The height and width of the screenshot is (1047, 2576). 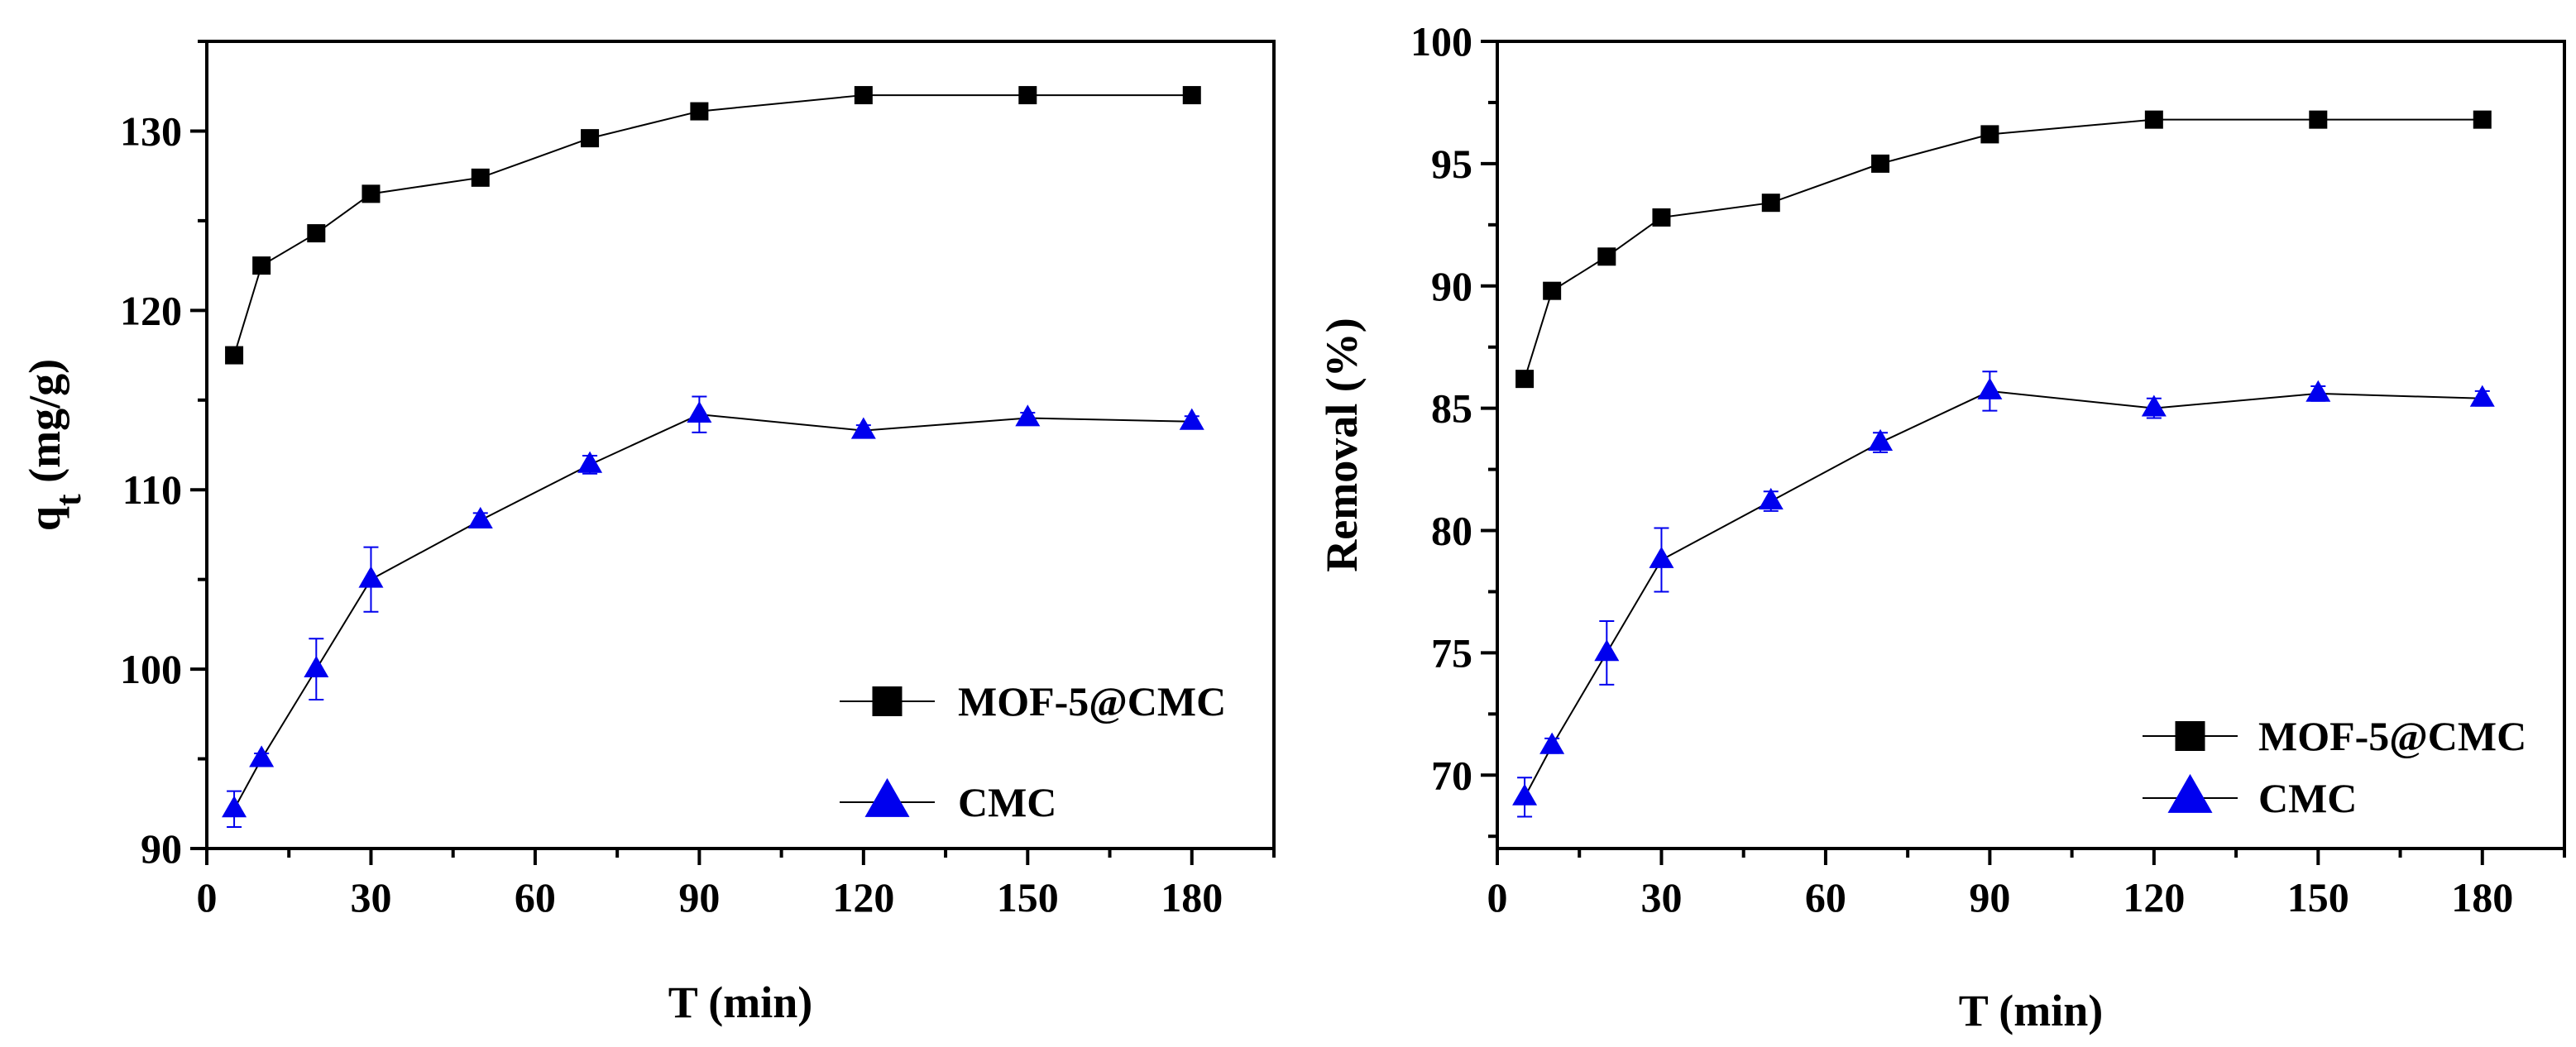 I want to click on y-tick-label: 130, so click(x=151, y=131).